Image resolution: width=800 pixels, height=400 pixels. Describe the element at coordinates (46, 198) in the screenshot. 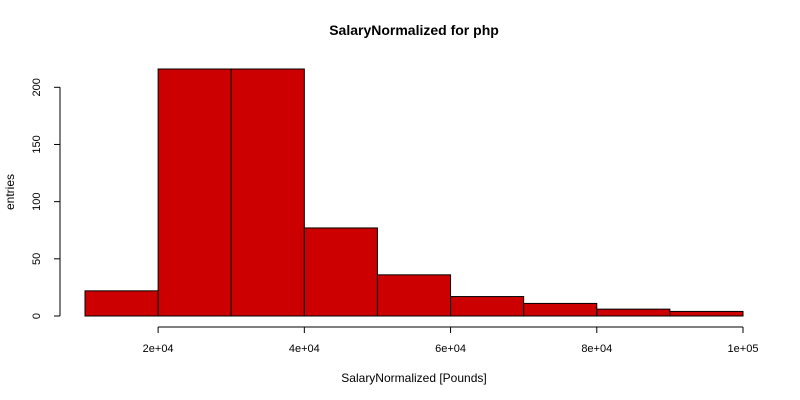

I see `y-axis: 0 50 100 150 200` at that location.